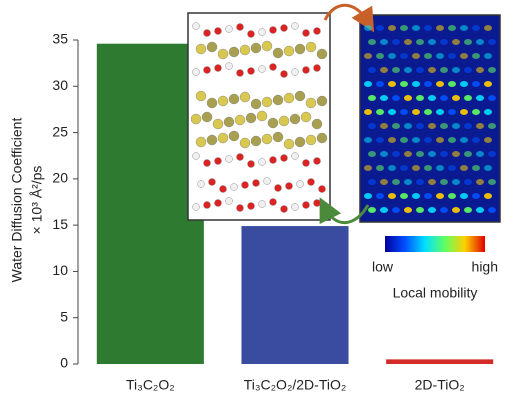  I want to click on mobility-inset, so click(430, 118).